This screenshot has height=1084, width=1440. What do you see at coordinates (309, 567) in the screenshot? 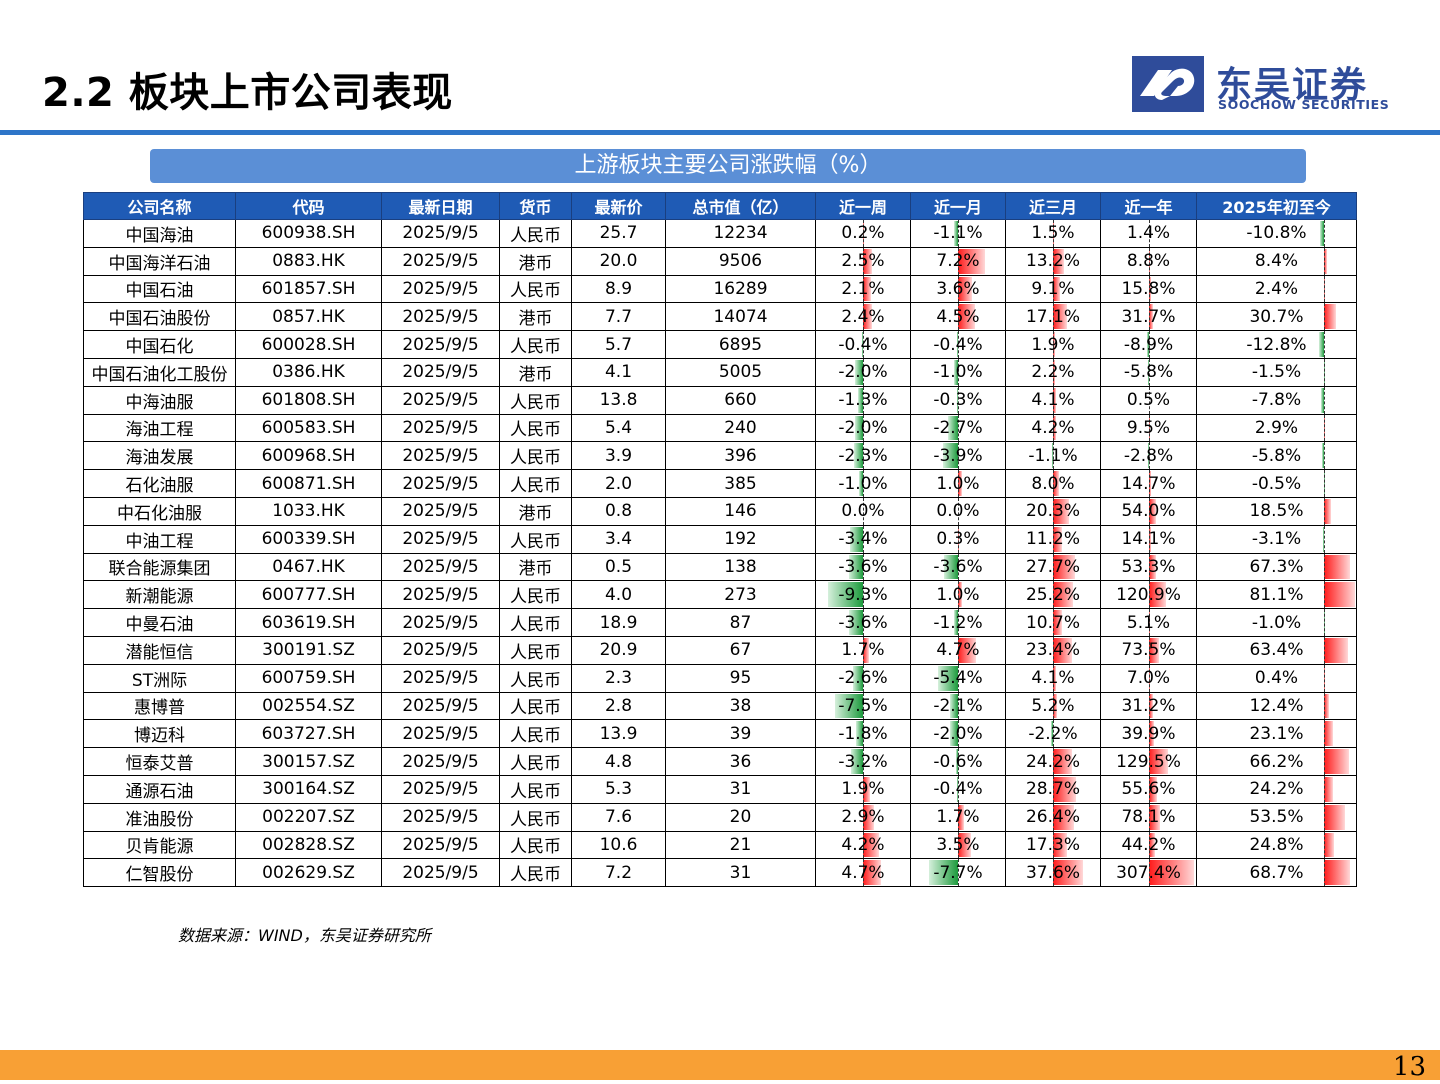
I see `stock-code: 0467.HK` at bounding box center [309, 567].